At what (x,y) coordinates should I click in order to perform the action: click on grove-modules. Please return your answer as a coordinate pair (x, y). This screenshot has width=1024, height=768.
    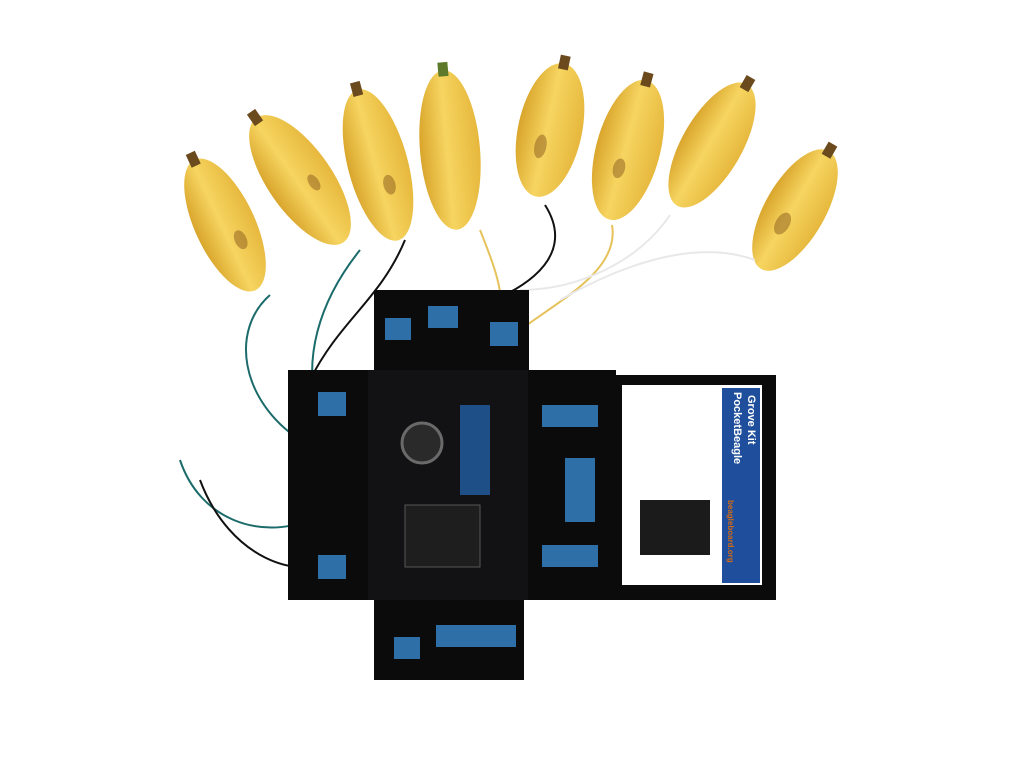
    Looking at the image, I should click on (458, 482).